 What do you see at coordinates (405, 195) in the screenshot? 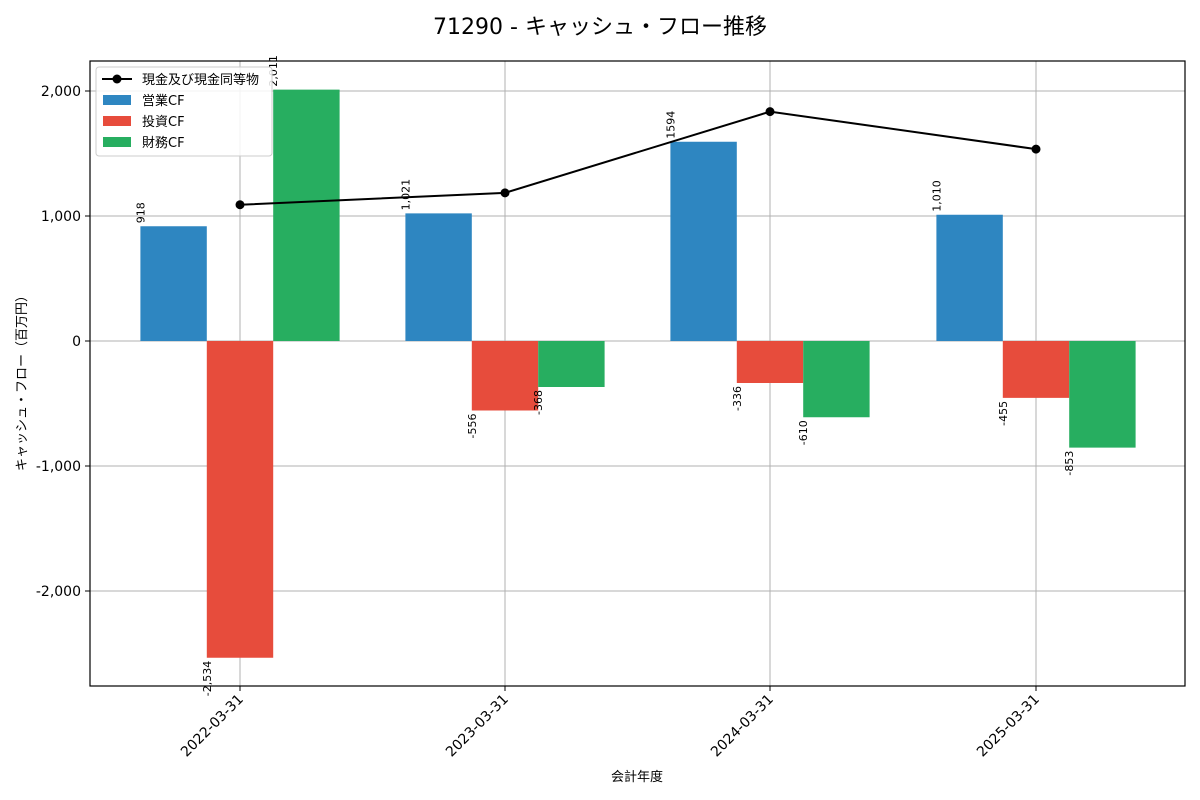
I see `bar-value-label: 1,021` at bounding box center [405, 195].